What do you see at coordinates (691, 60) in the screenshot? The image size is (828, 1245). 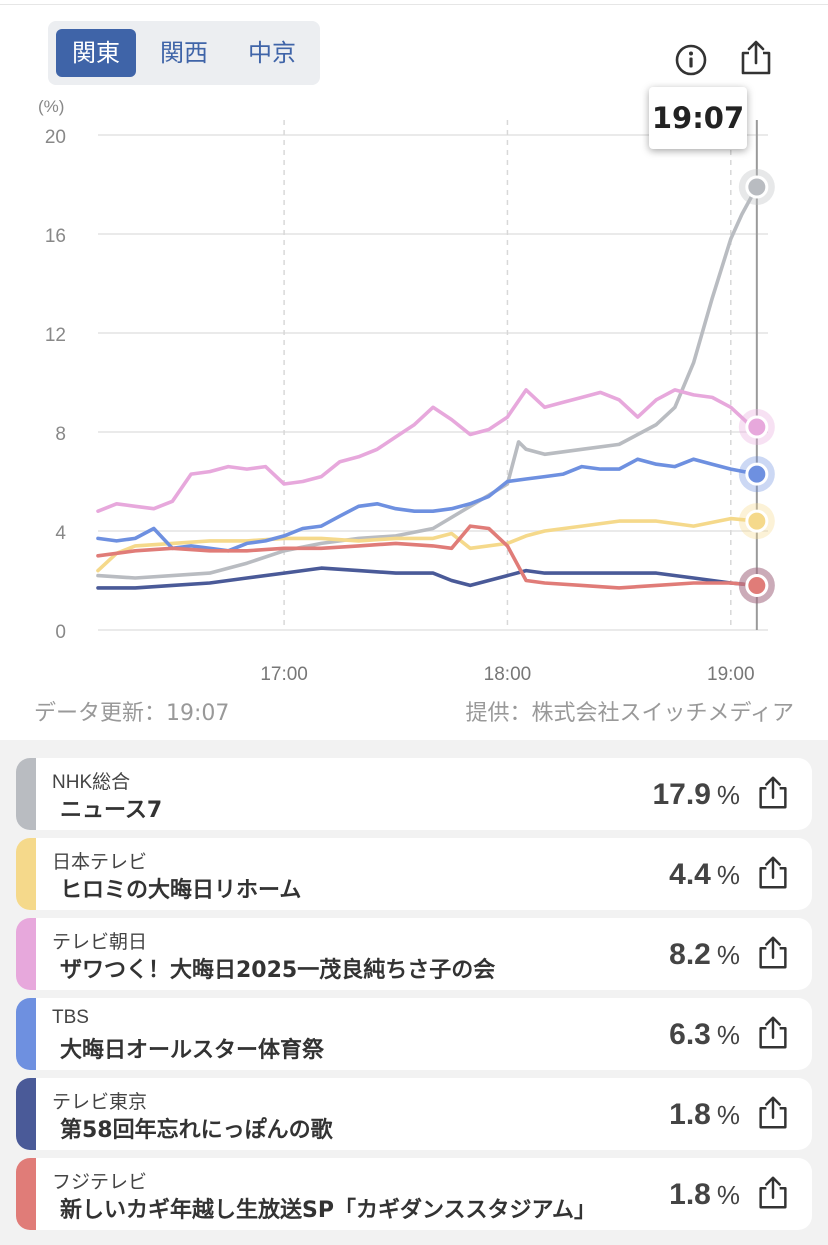 I see `info-icon` at bounding box center [691, 60].